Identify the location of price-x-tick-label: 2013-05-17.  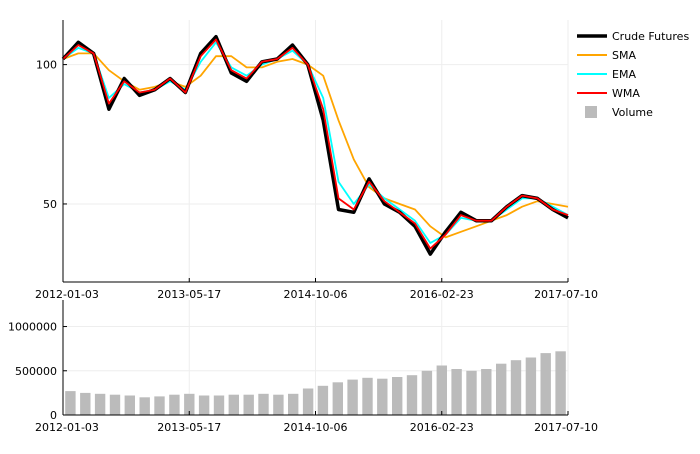
(189, 294).